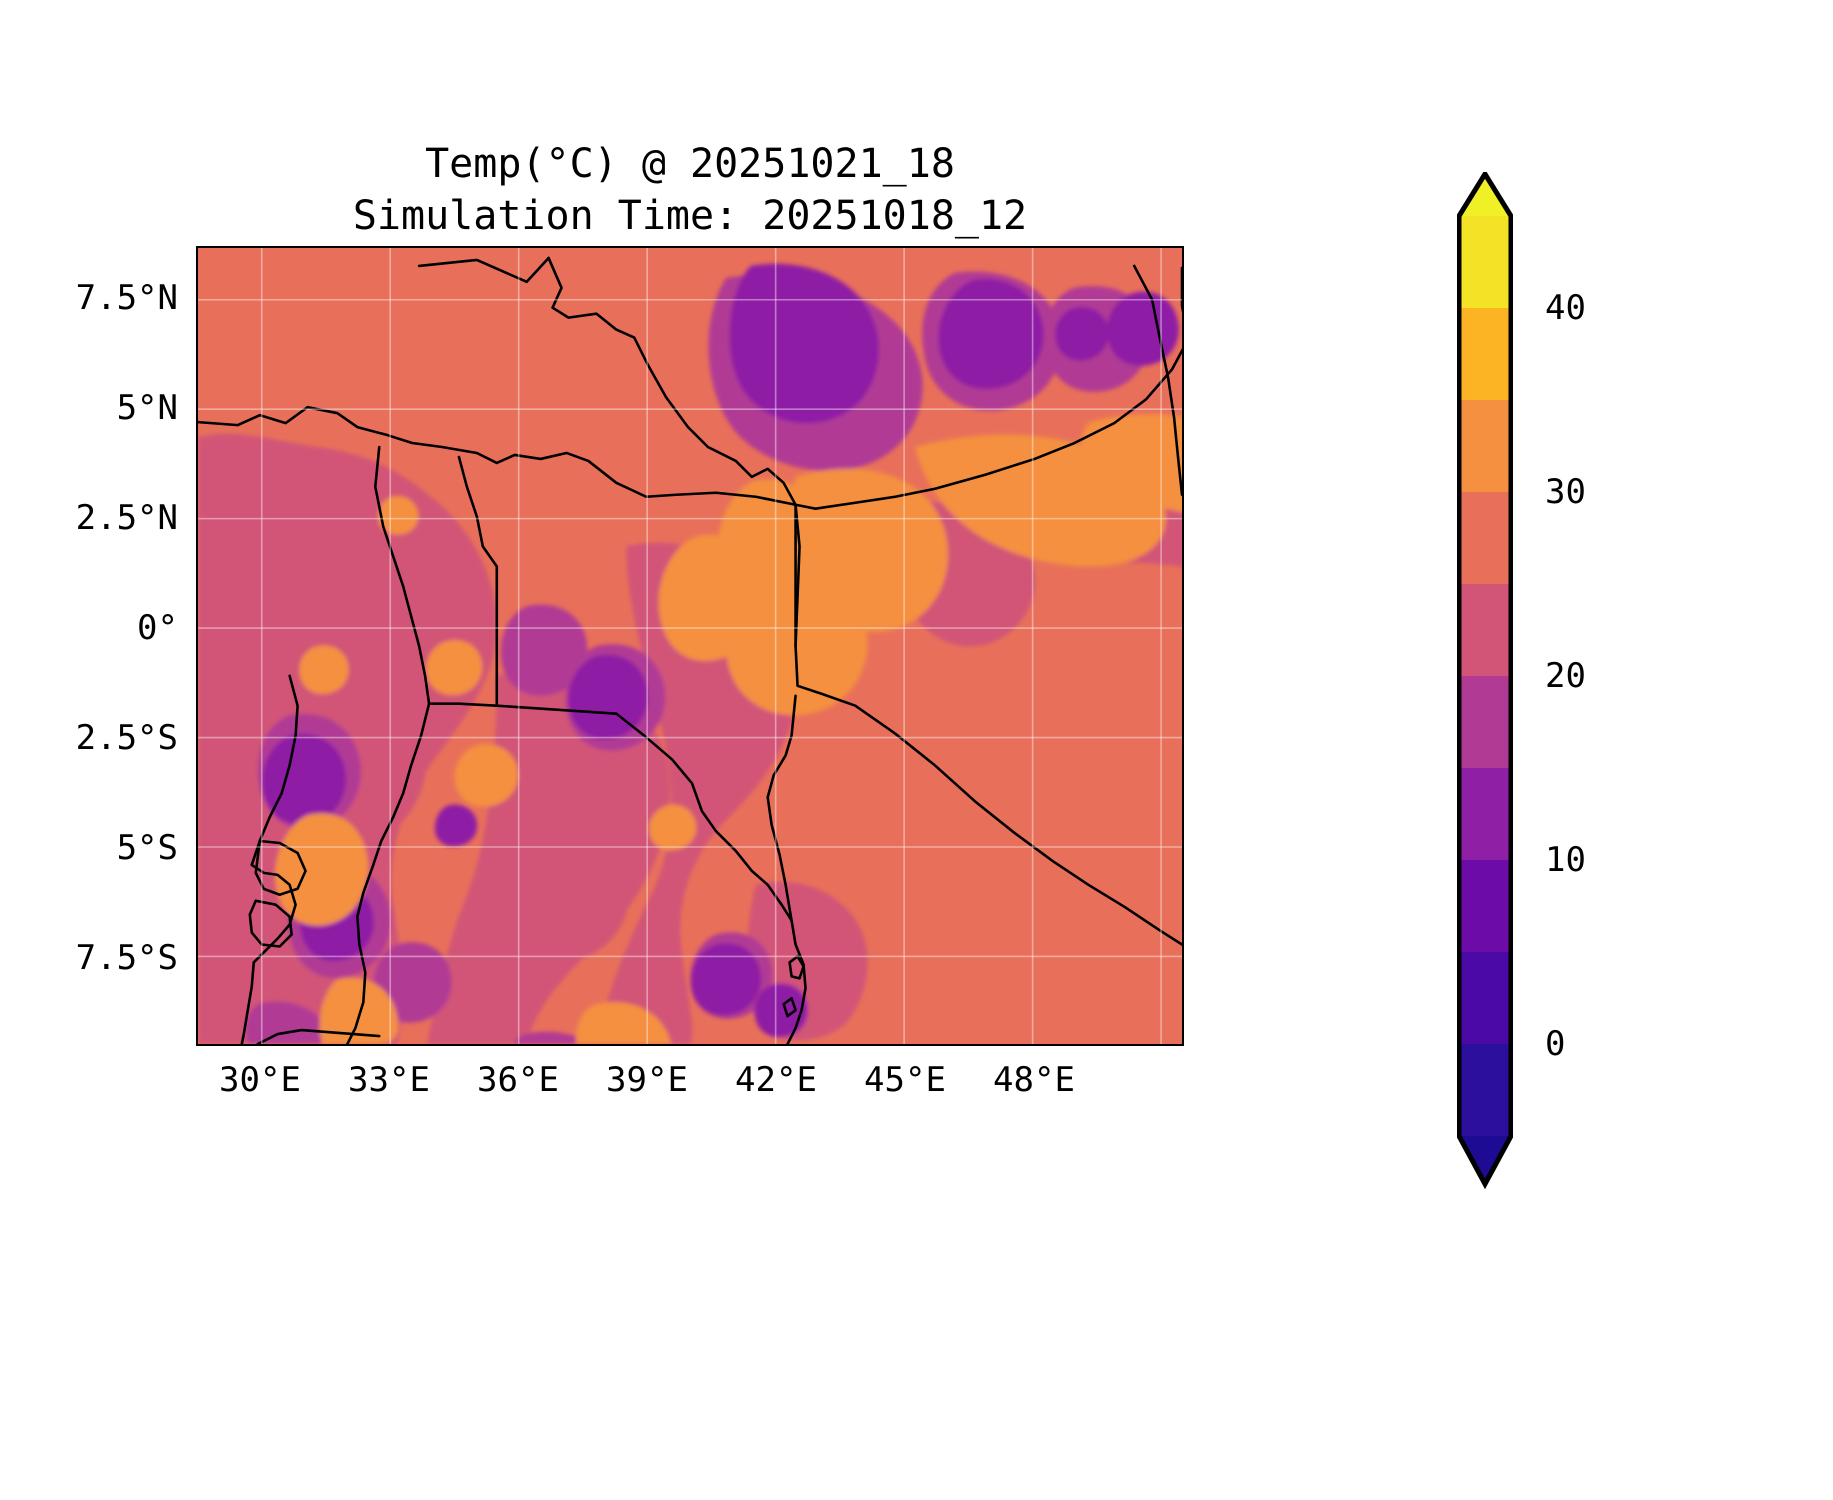 Image resolution: width=1833 pixels, height=1500 pixels. Describe the element at coordinates (157, 628) in the screenshot. I see `ytick-label-0: 0°` at that location.